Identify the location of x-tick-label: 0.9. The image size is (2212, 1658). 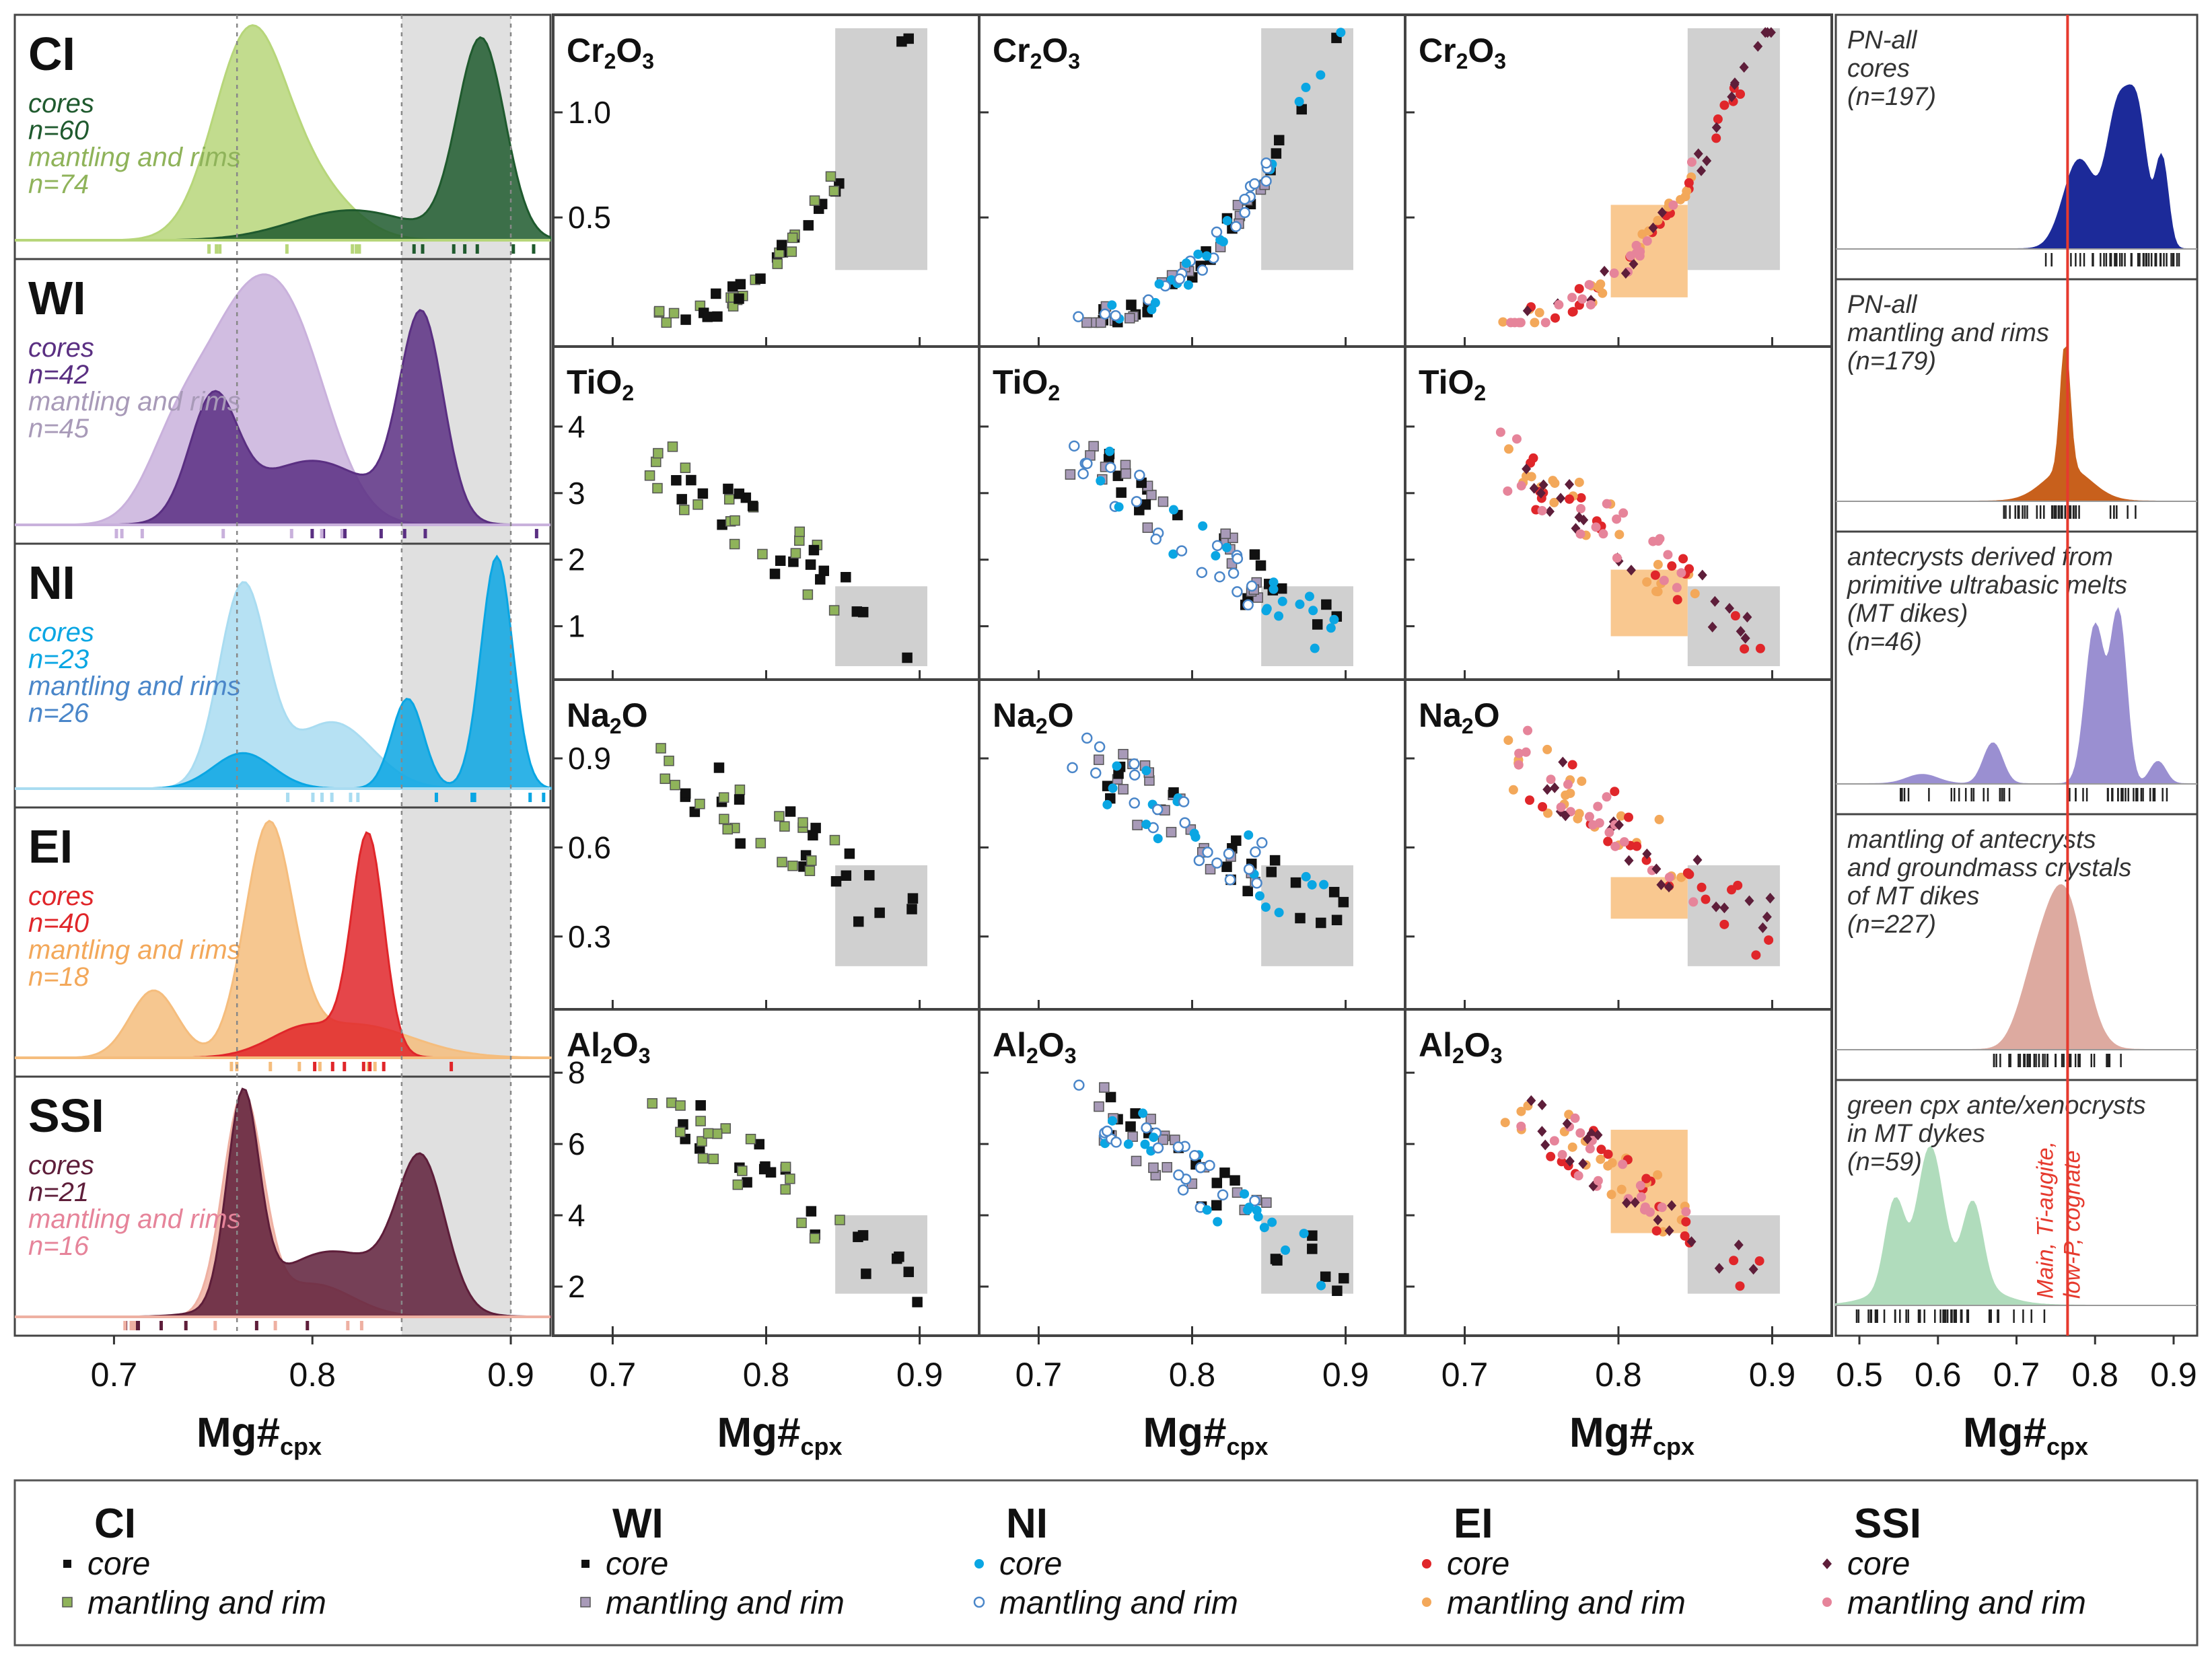
(2173, 1375).